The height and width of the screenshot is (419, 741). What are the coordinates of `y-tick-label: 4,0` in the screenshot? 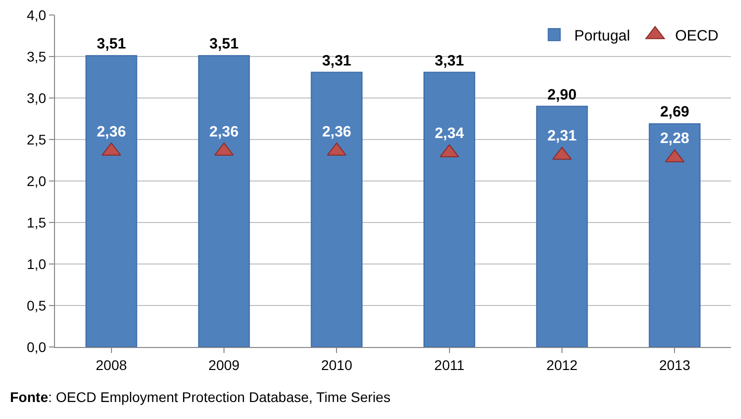 It's located at (36, 14).